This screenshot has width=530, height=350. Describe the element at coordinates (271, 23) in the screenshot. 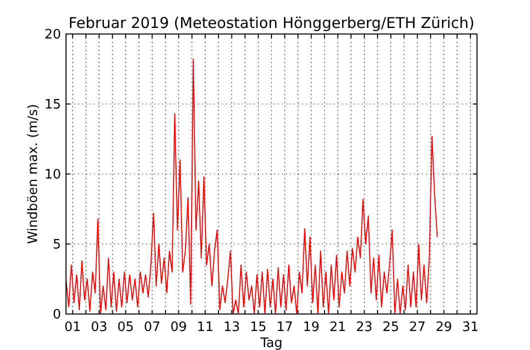

I see `chart-title: Februar 2019 (Meteostation Hönggerberg/ETH Zürich)` at that location.